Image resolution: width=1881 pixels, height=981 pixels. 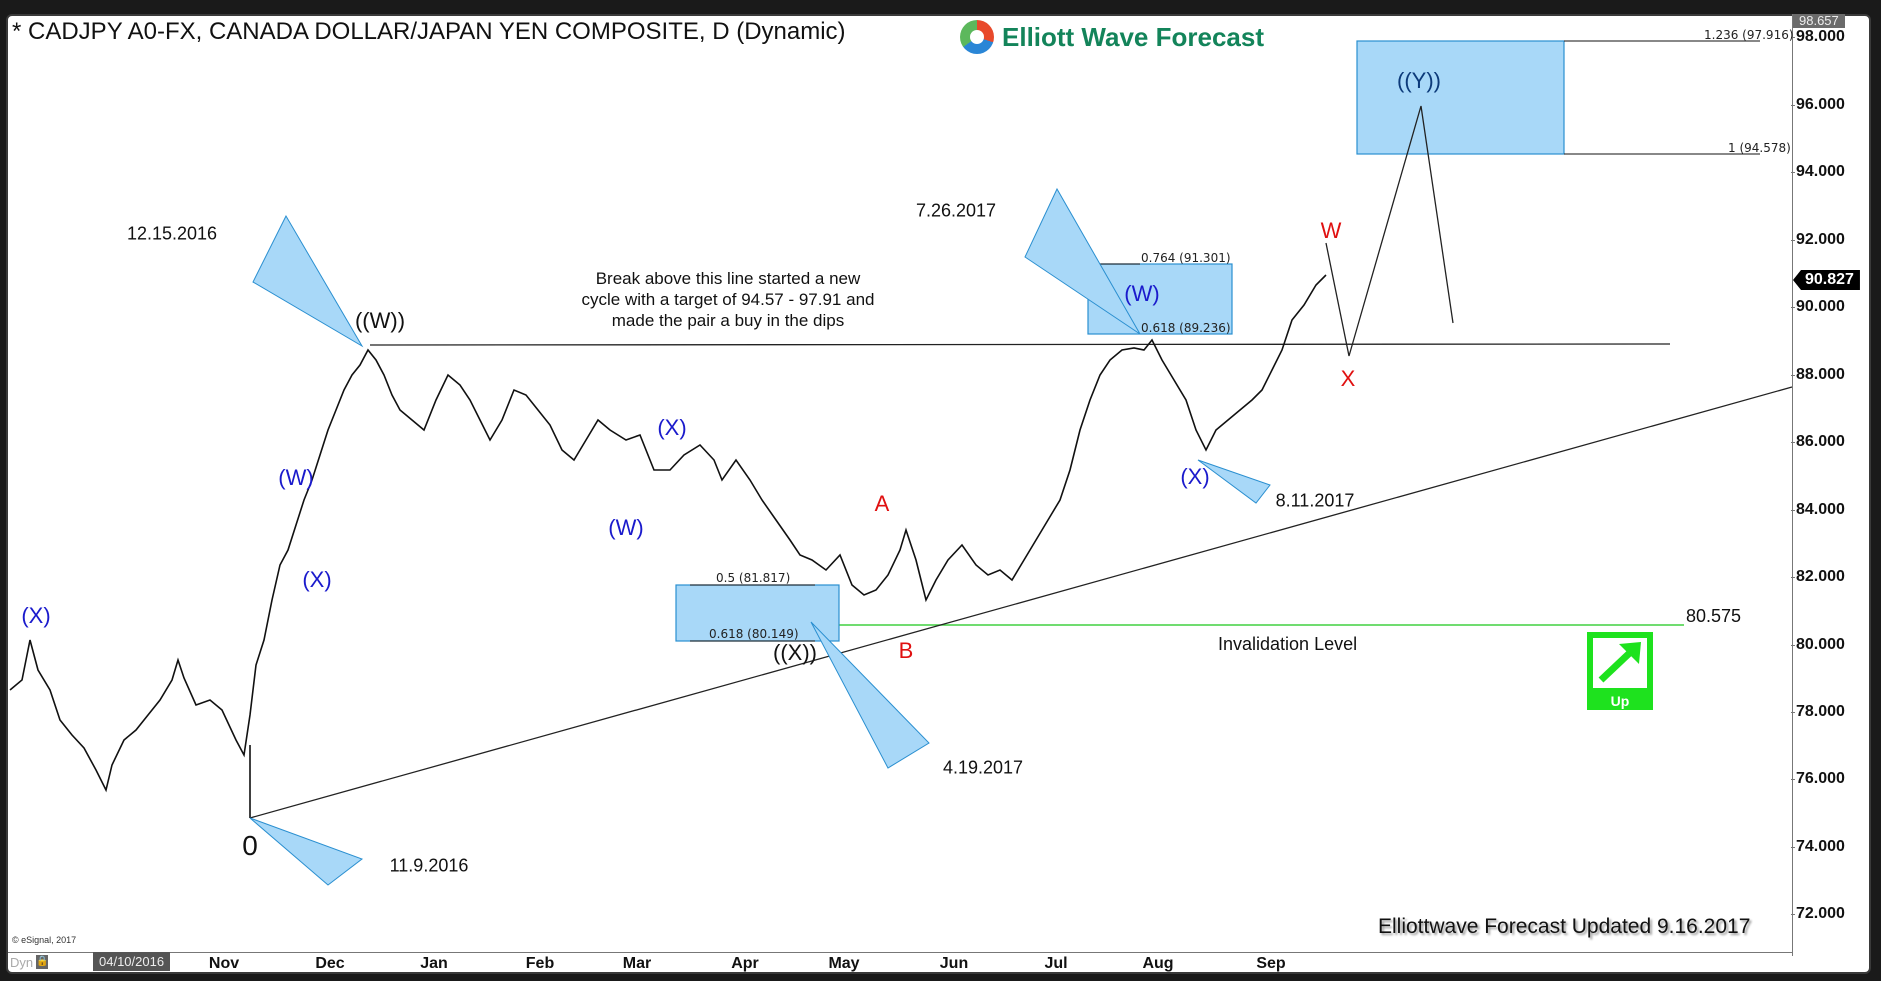 What do you see at coordinates (132, 961) in the screenshot?
I see `start-date-badge: 04/10/2016` at bounding box center [132, 961].